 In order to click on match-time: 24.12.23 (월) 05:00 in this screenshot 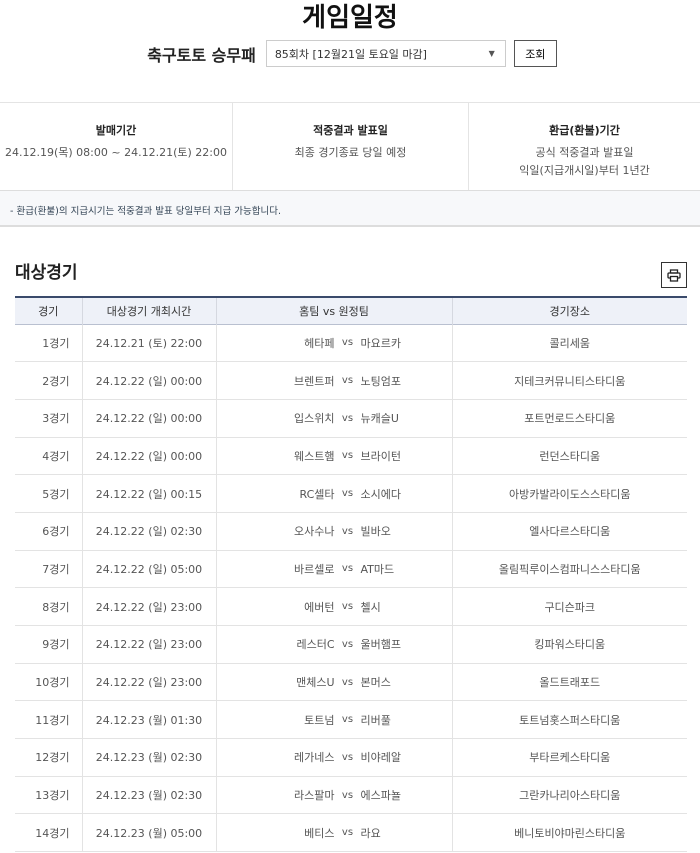, I will do `click(149, 833)`.